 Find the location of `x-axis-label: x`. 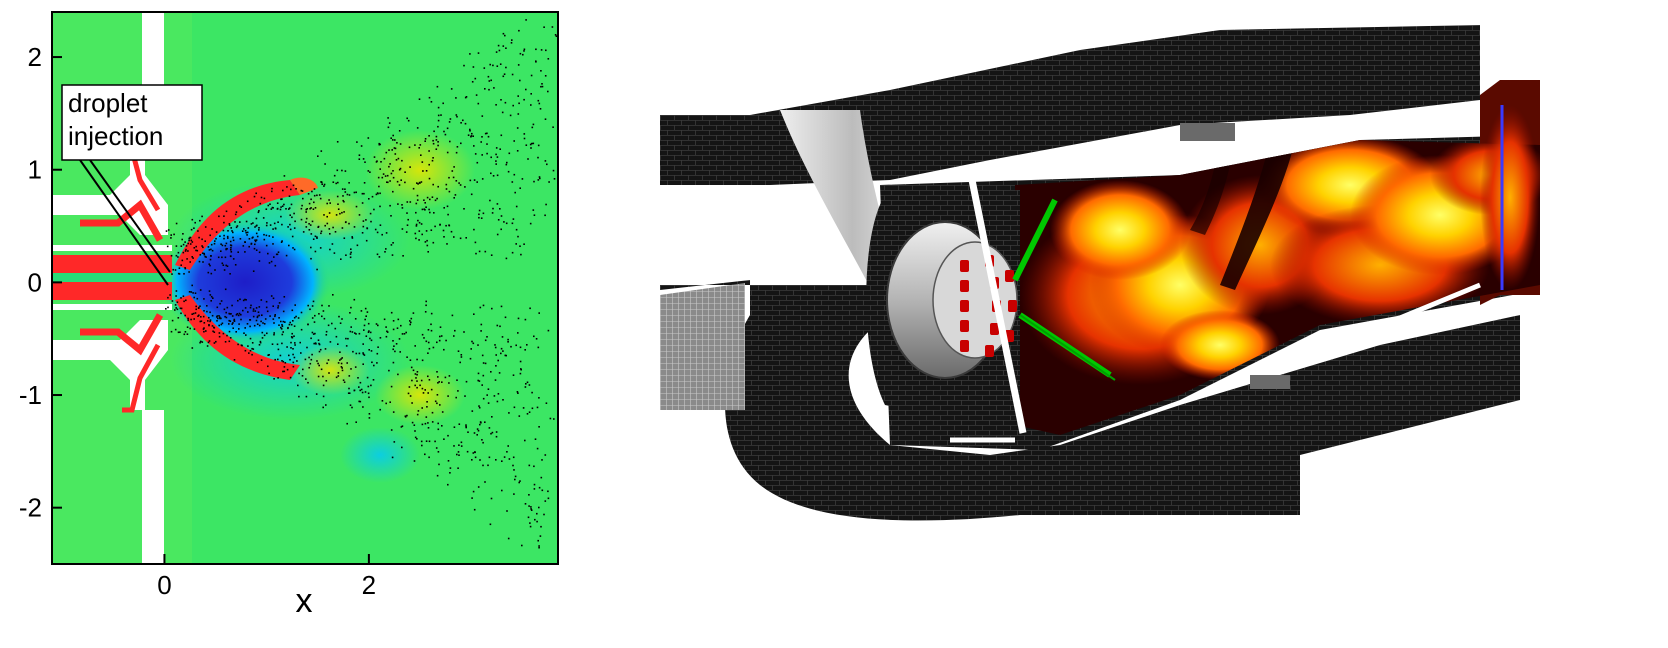

x-axis-label: x is located at coordinates (304, 601).